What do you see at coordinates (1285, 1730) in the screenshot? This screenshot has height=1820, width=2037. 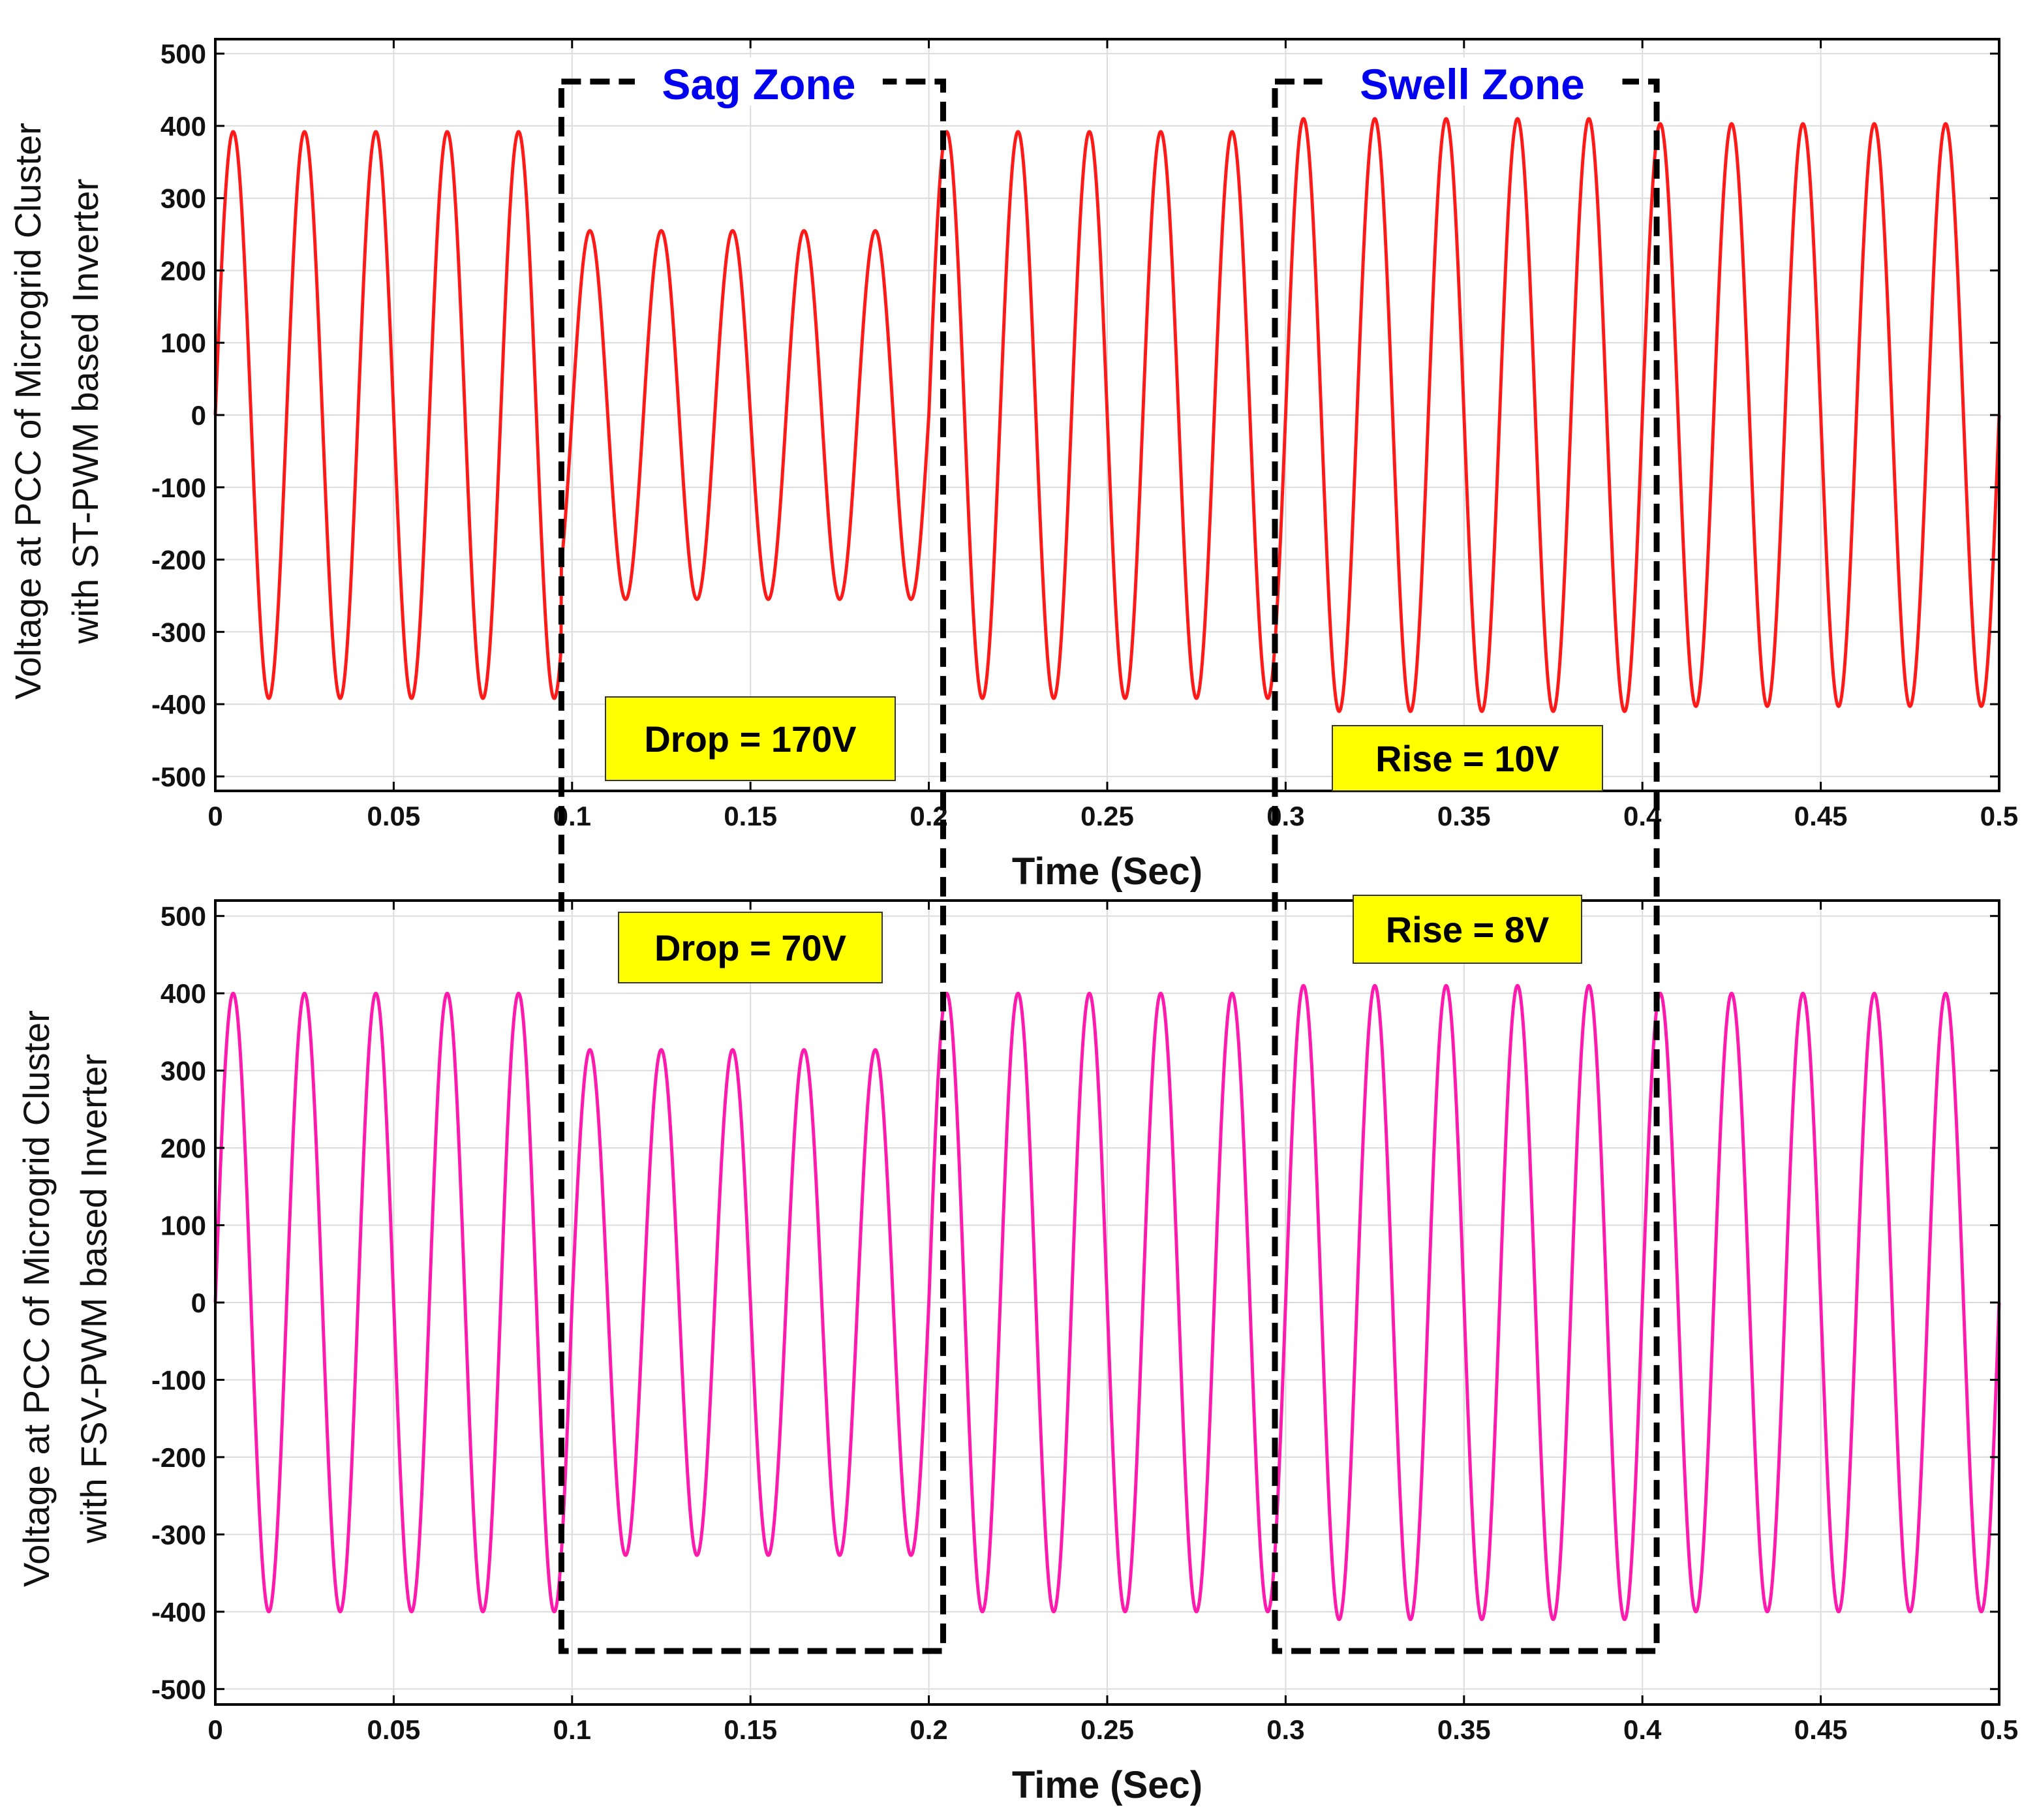 I see `x-tick-label: 0.3` at bounding box center [1285, 1730].